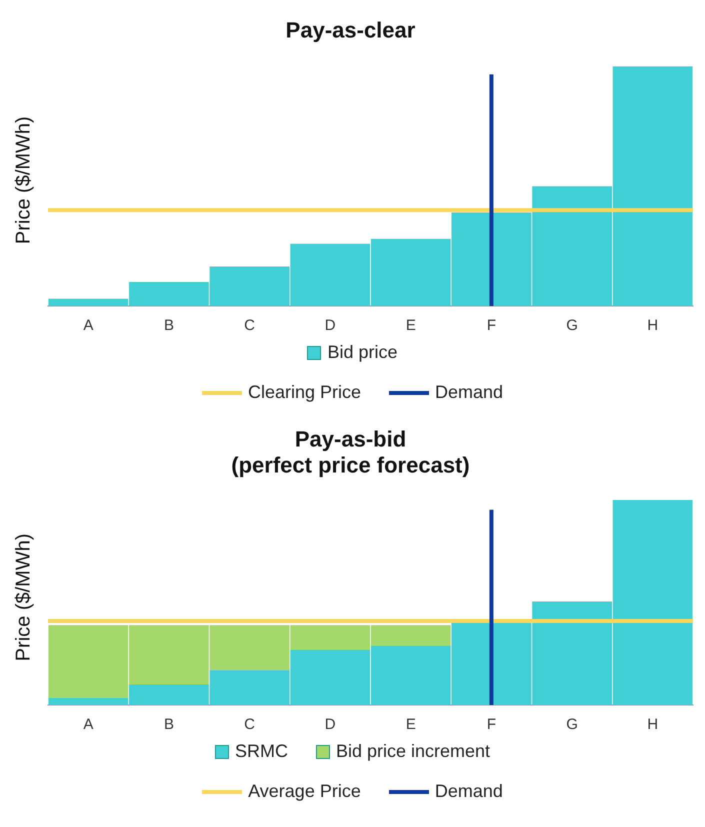 The width and height of the screenshot is (705, 827). Describe the element at coordinates (304, 791) in the screenshot. I see `legend-label: Average Price` at that location.